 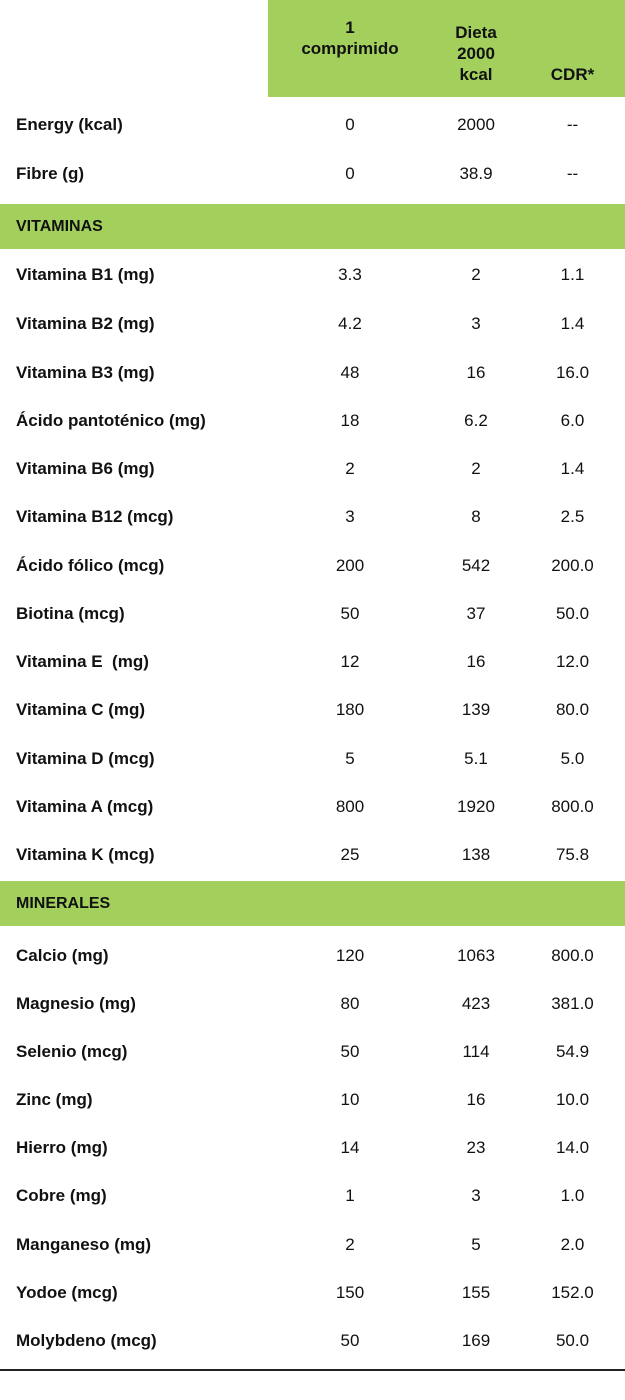 What do you see at coordinates (350, 372) in the screenshot?
I see `cell-comprimido: 48` at bounding box center [350, 372].